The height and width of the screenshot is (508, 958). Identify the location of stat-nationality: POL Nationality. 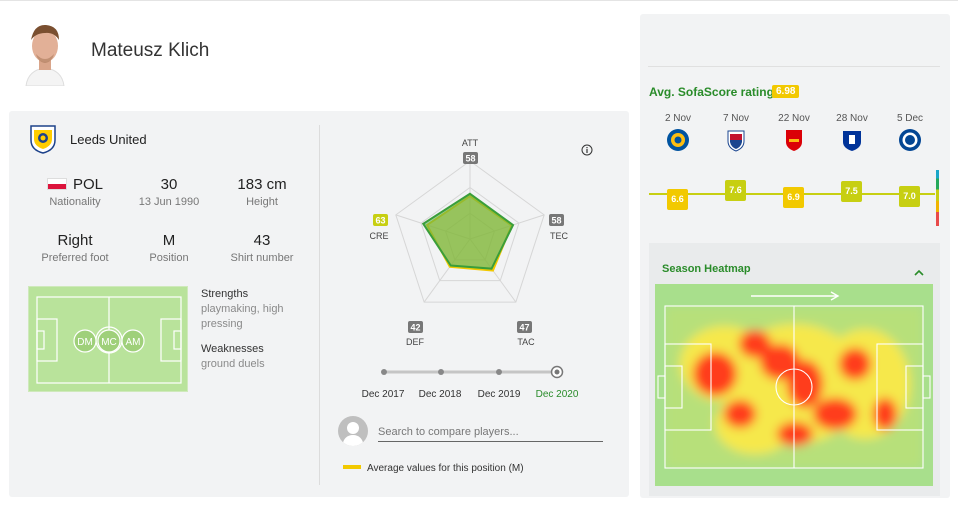
(75, 192).